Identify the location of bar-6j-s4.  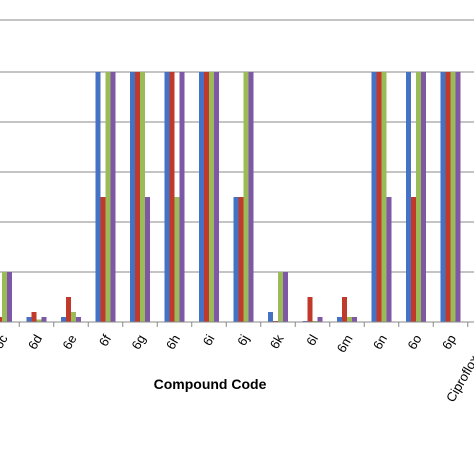
(251, 197).